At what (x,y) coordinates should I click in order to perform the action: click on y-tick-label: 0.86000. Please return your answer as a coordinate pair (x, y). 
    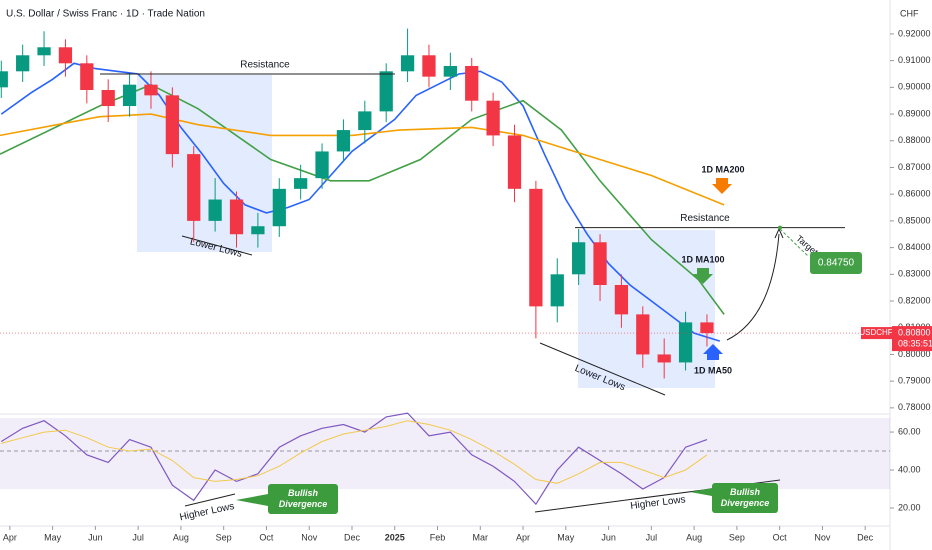
    Looking at the image, I should click on (914, 194).